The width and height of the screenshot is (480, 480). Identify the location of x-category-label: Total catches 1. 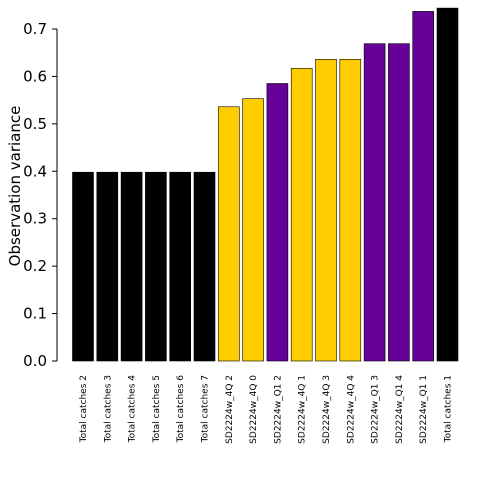
(449, 409).